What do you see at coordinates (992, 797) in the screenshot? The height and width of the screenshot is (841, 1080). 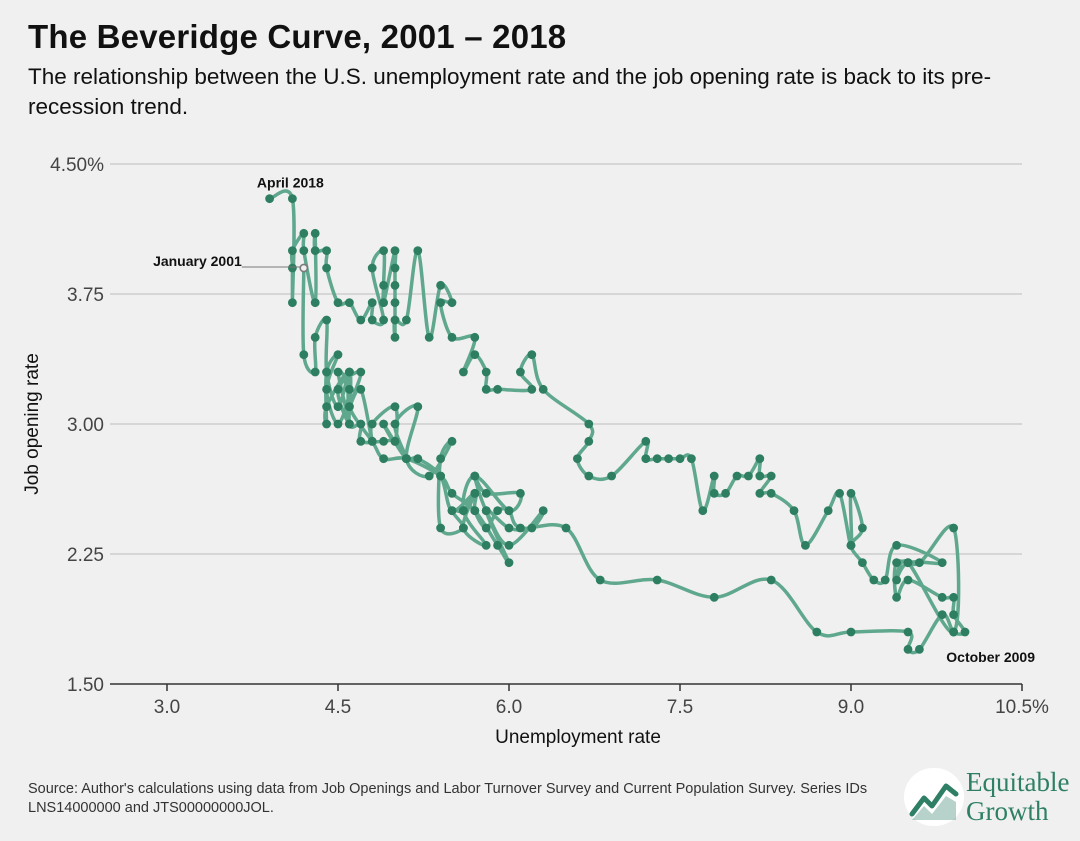 I see `equitable-growth-logo: Equitable Growth` at bounding box center [992, 797].